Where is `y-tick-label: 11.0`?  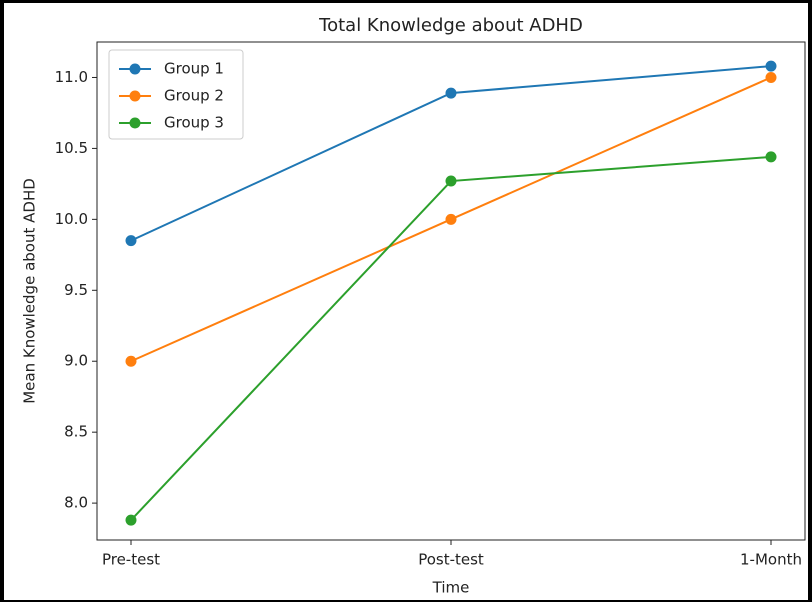 y-tick-label: 11.0 is located at coordinates (71, 77).